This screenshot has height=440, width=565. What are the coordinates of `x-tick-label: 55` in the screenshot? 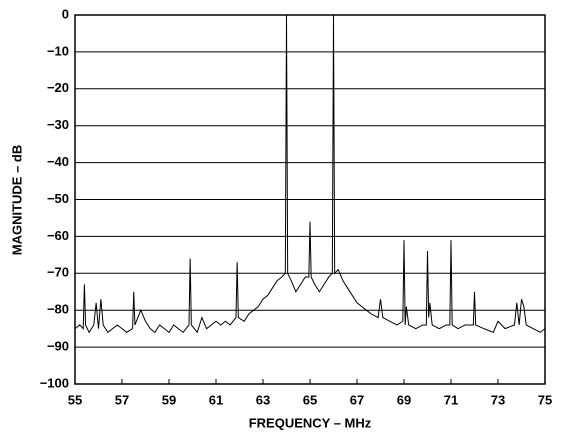 It's located at (75, 399).